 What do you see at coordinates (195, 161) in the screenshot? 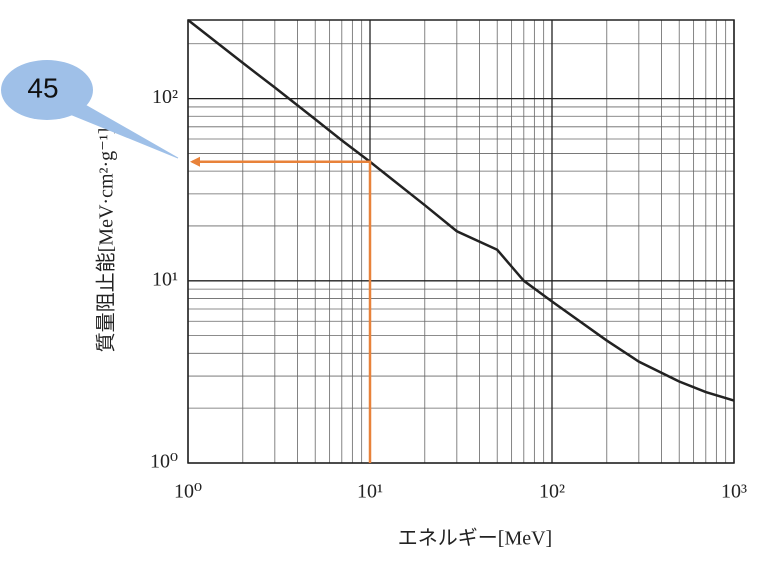
I see `annotation-arrowhead` at bounding box center [195, 161].